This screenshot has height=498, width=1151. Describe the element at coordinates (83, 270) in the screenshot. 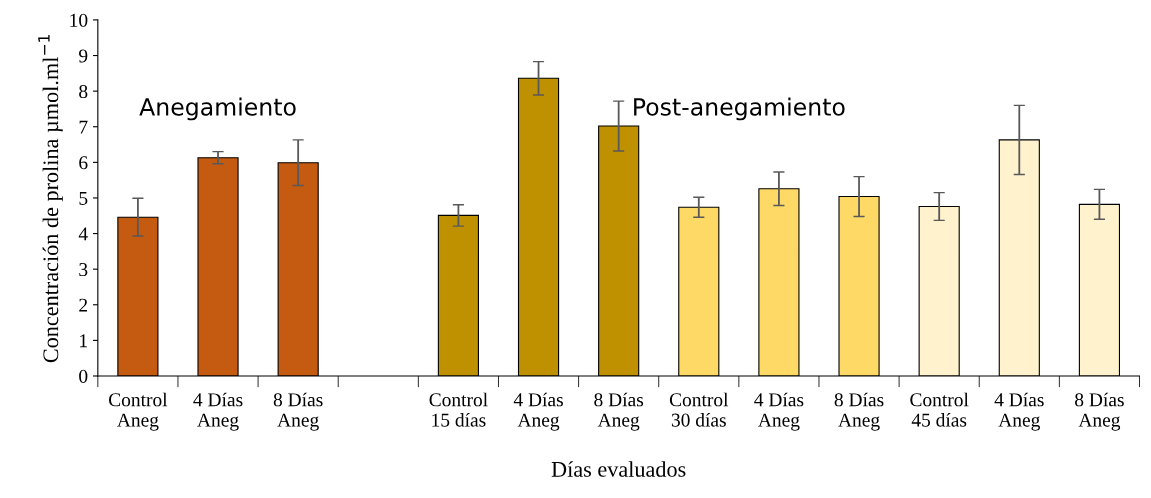

I see `y-tick-label: 3` at that location.